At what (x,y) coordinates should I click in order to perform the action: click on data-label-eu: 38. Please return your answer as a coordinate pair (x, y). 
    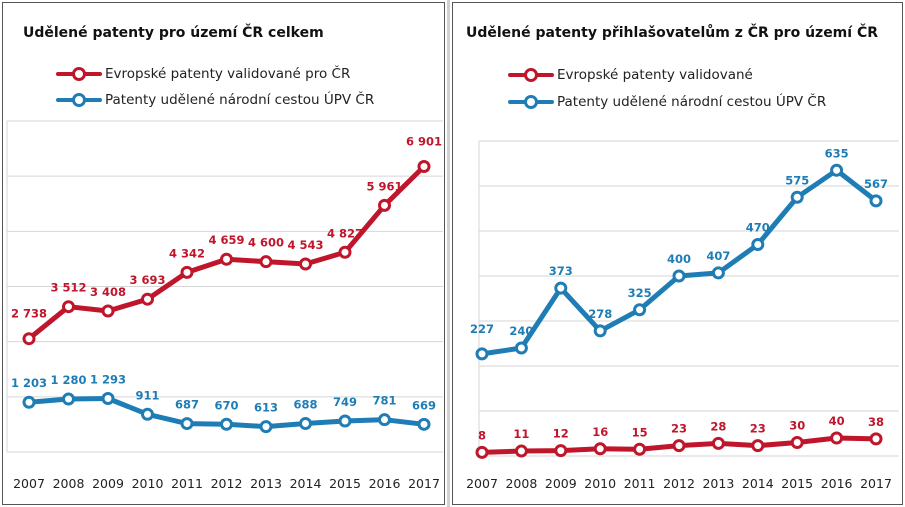
    Looking at the image, I should click on (876, 422).